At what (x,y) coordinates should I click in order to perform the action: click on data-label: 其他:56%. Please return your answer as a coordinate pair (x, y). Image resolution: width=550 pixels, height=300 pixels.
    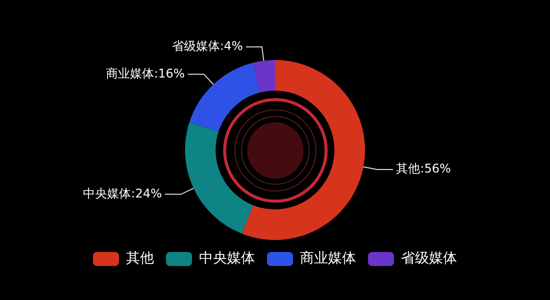
    Looking at the image, I should click on (423, 169).